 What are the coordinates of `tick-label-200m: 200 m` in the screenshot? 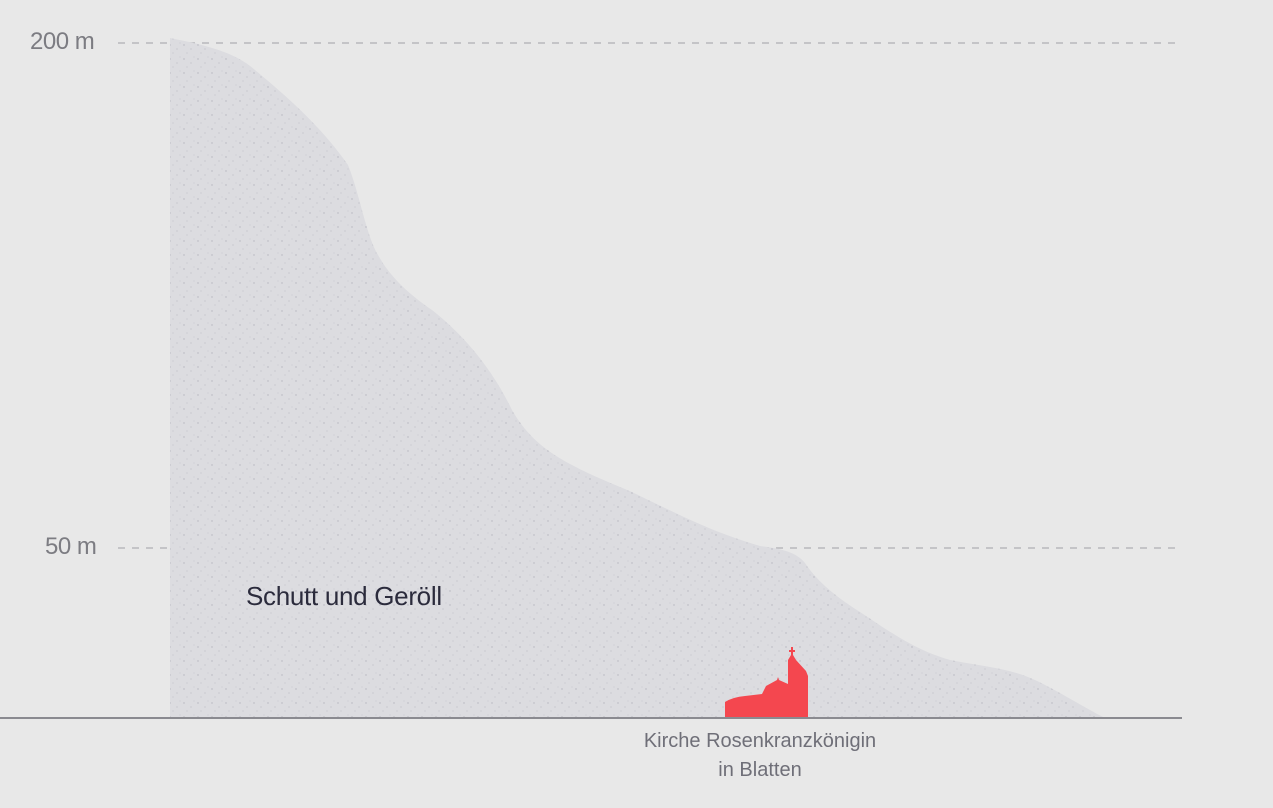 It's located at (62, 41).